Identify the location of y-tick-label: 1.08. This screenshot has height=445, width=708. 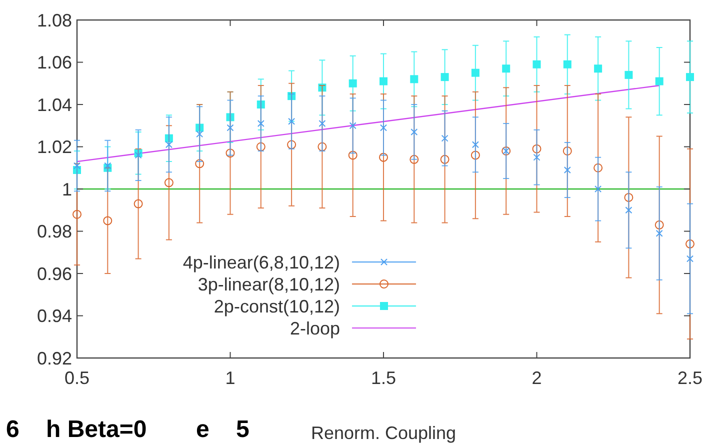
(54, 20).